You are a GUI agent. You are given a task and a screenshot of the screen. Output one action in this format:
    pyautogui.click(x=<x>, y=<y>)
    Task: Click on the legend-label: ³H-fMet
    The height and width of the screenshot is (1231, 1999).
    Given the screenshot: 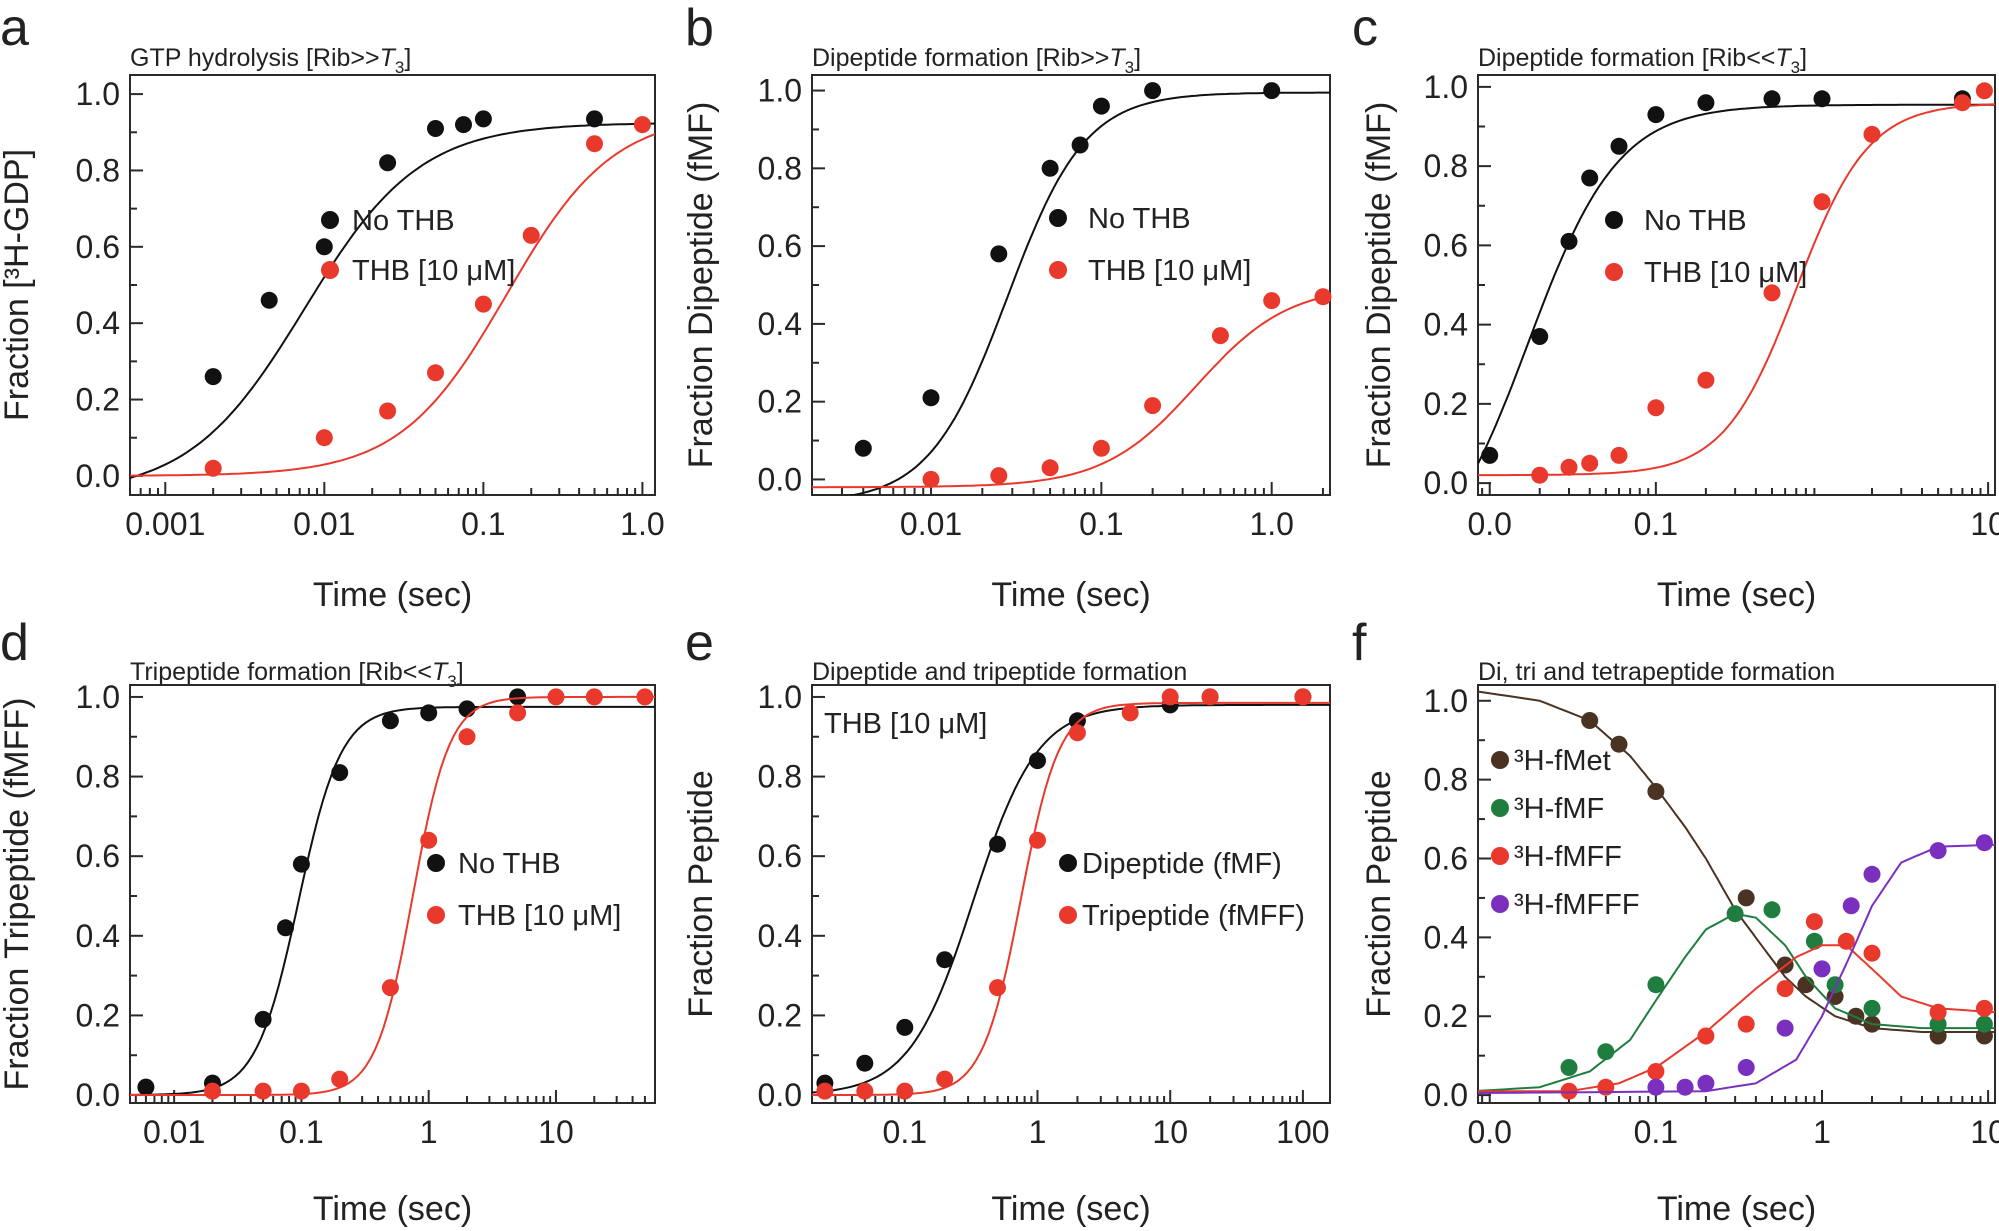 What is the action you would take?
    pyautogui.click(x=1562, y=761)
    